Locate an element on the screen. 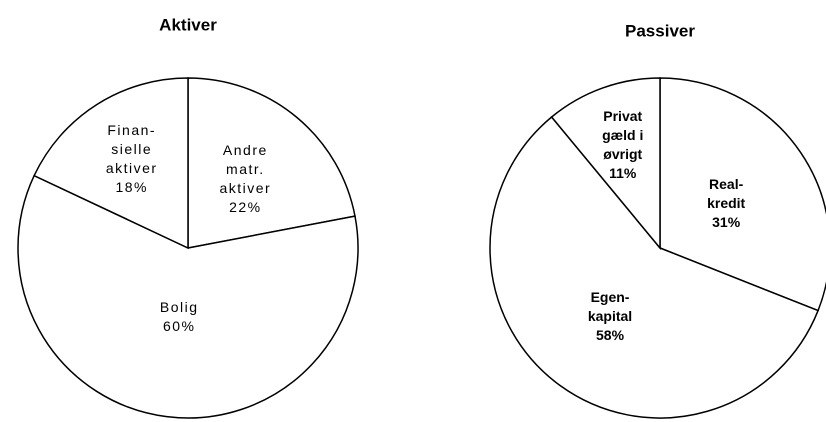  label-box: Andre matr. aktiver 22% is located at coordinates (245, 179).